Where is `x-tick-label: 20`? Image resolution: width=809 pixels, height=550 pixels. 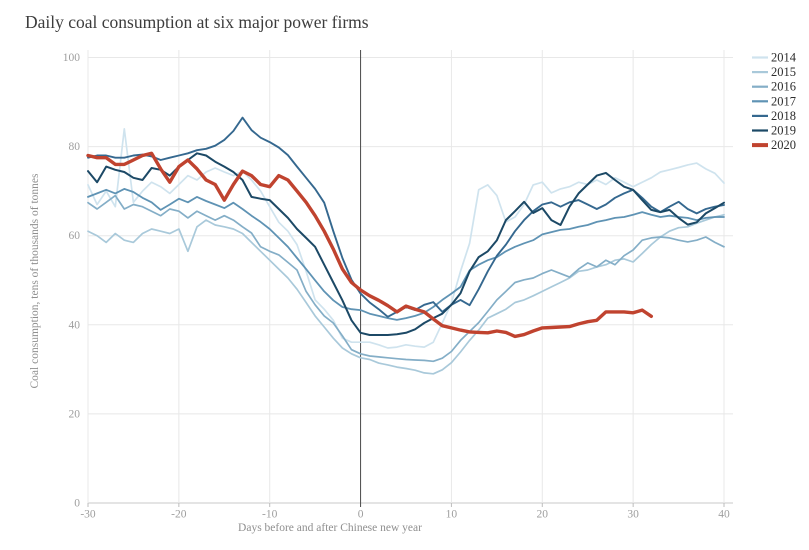
x-tick-label: 20 is located at coordinates (543, 515).